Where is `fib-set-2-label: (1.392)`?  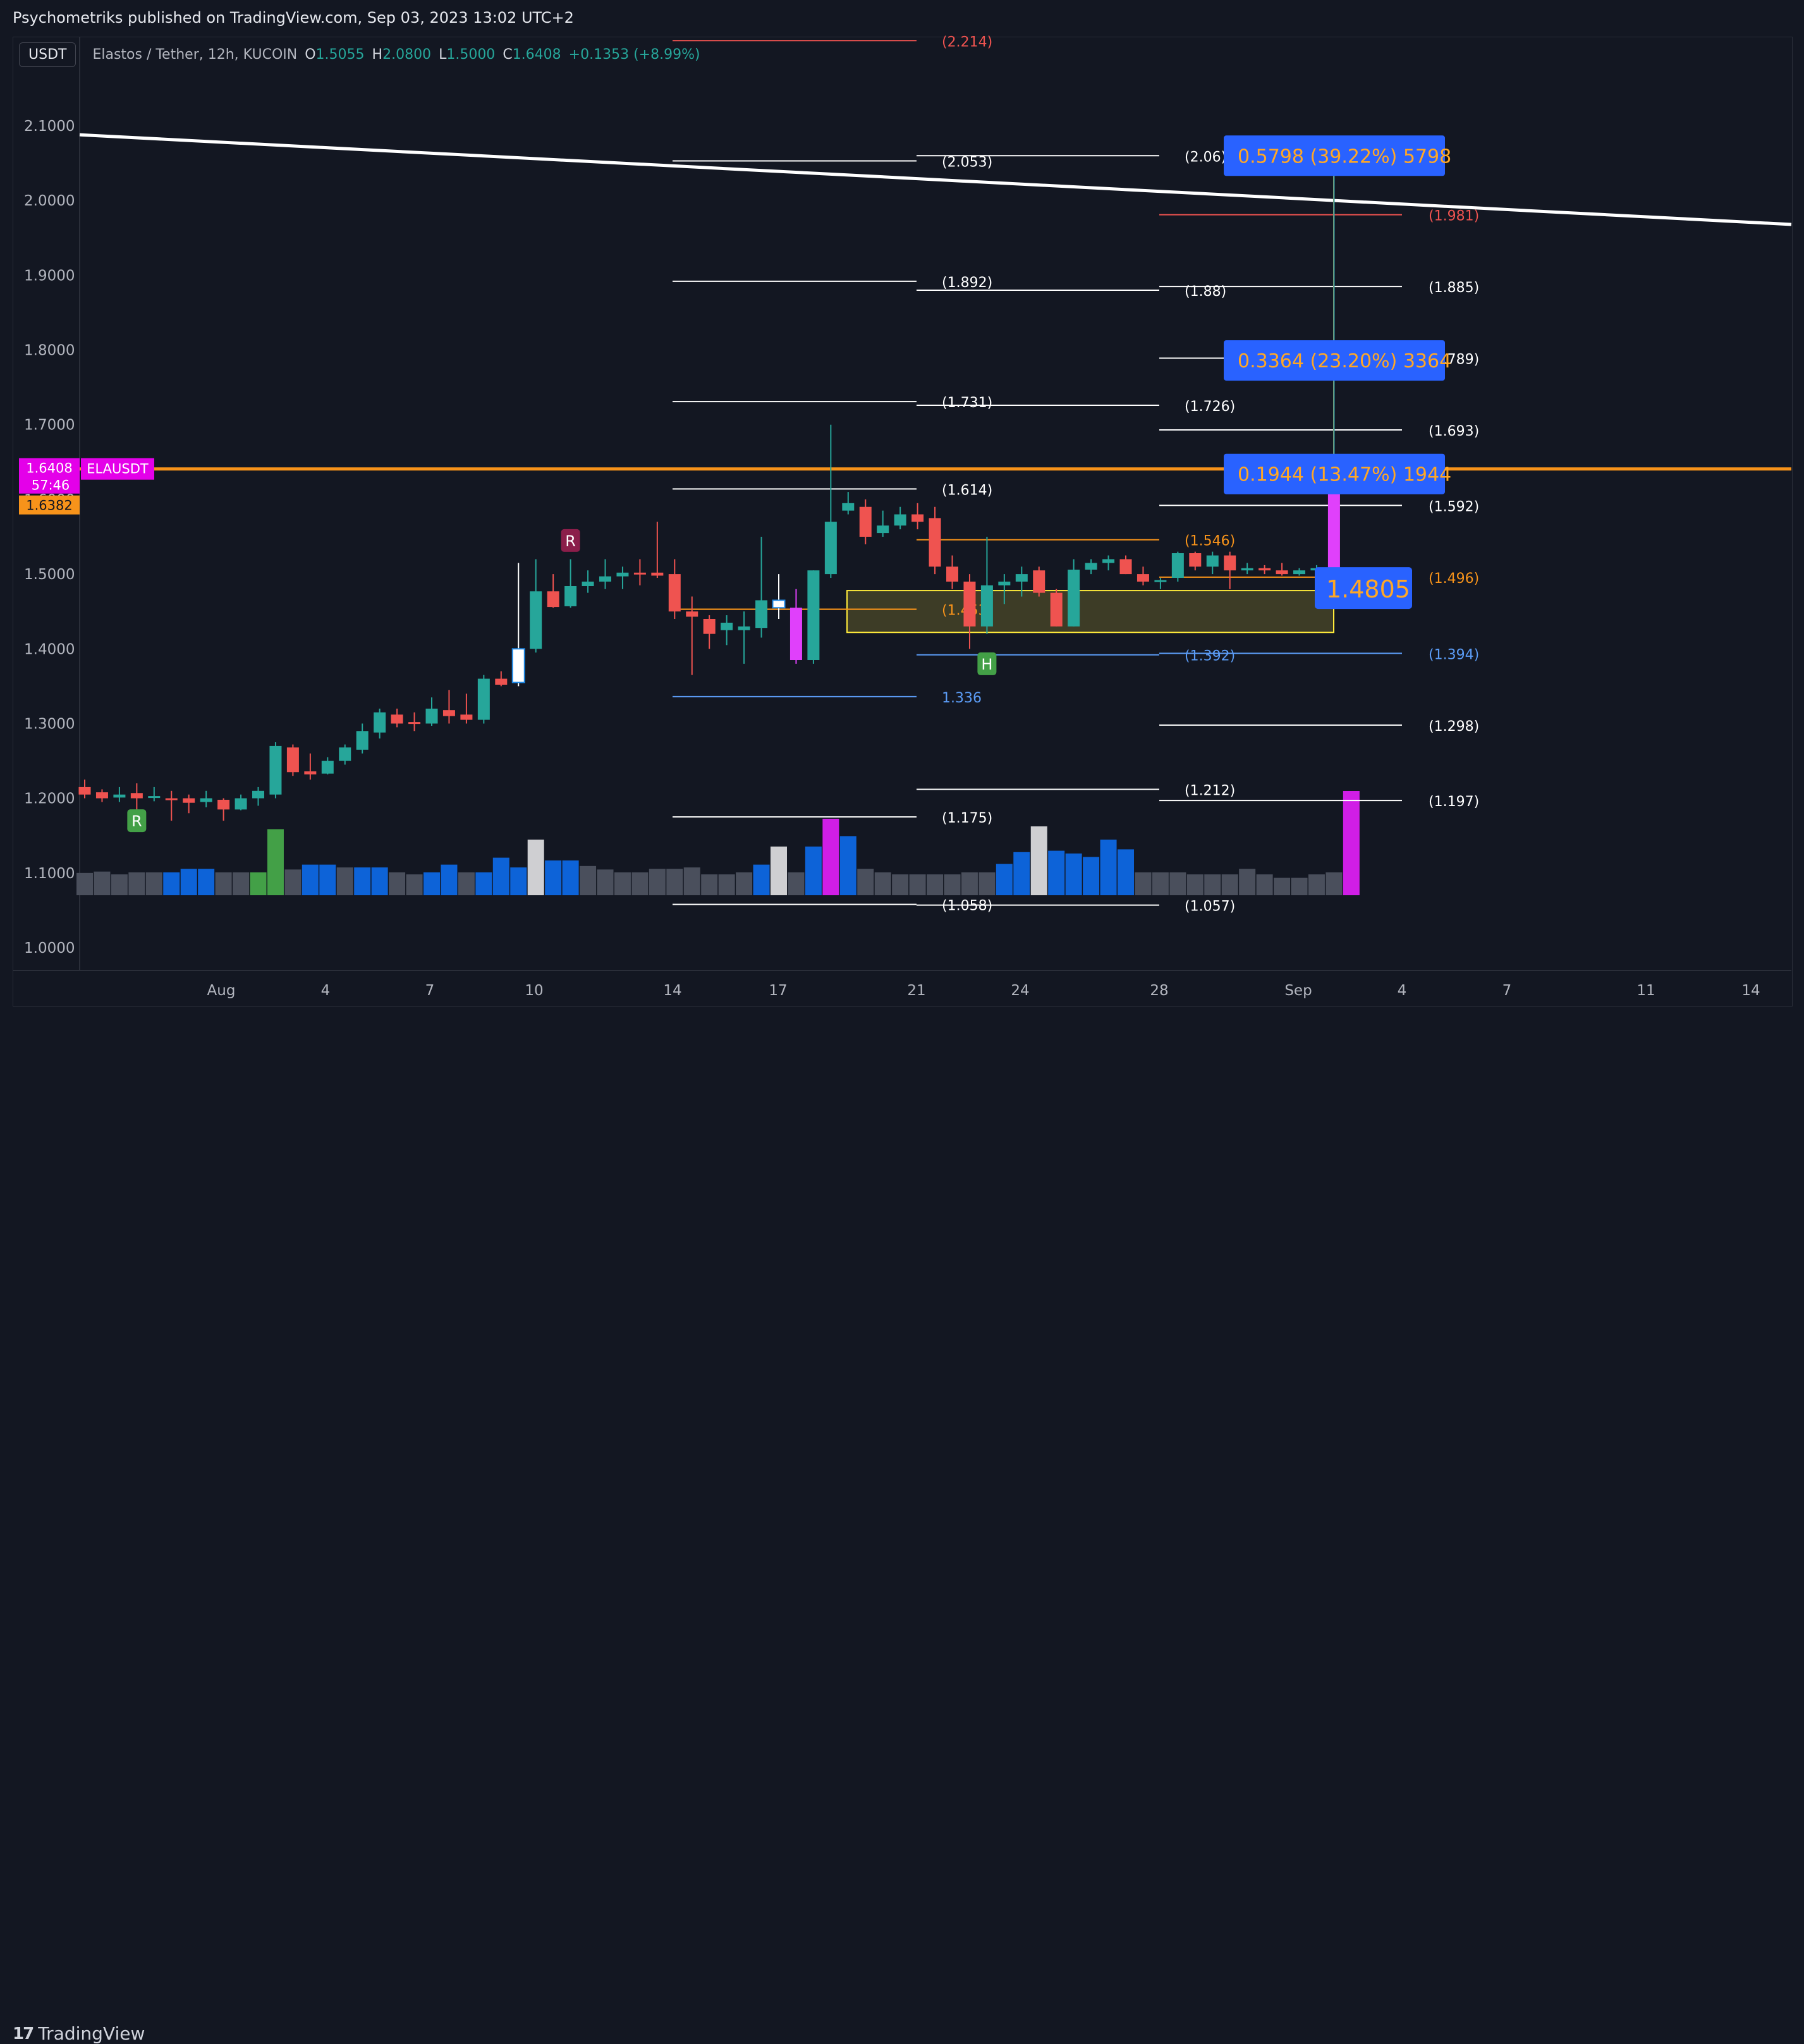 fib-set-2-label: (1.392) is located at coordinates (1210, 657).